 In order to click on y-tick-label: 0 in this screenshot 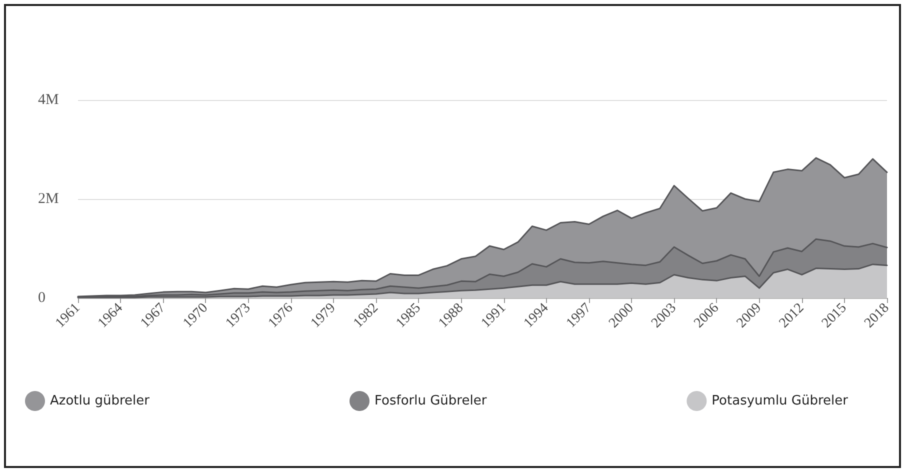, I will do `click(42, 298)`.